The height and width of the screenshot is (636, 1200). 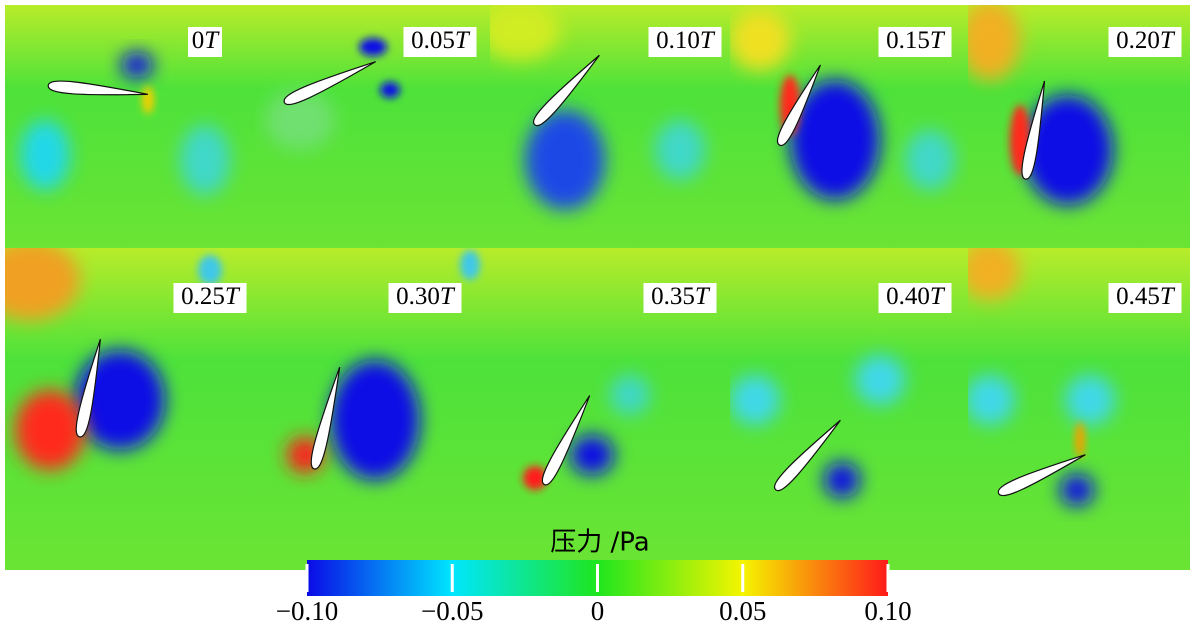 What do you see at coordinates (599, 543) in the screenshot?
I see `colorbar-title: 压力 /Pa` at bounding box center [599, 543].